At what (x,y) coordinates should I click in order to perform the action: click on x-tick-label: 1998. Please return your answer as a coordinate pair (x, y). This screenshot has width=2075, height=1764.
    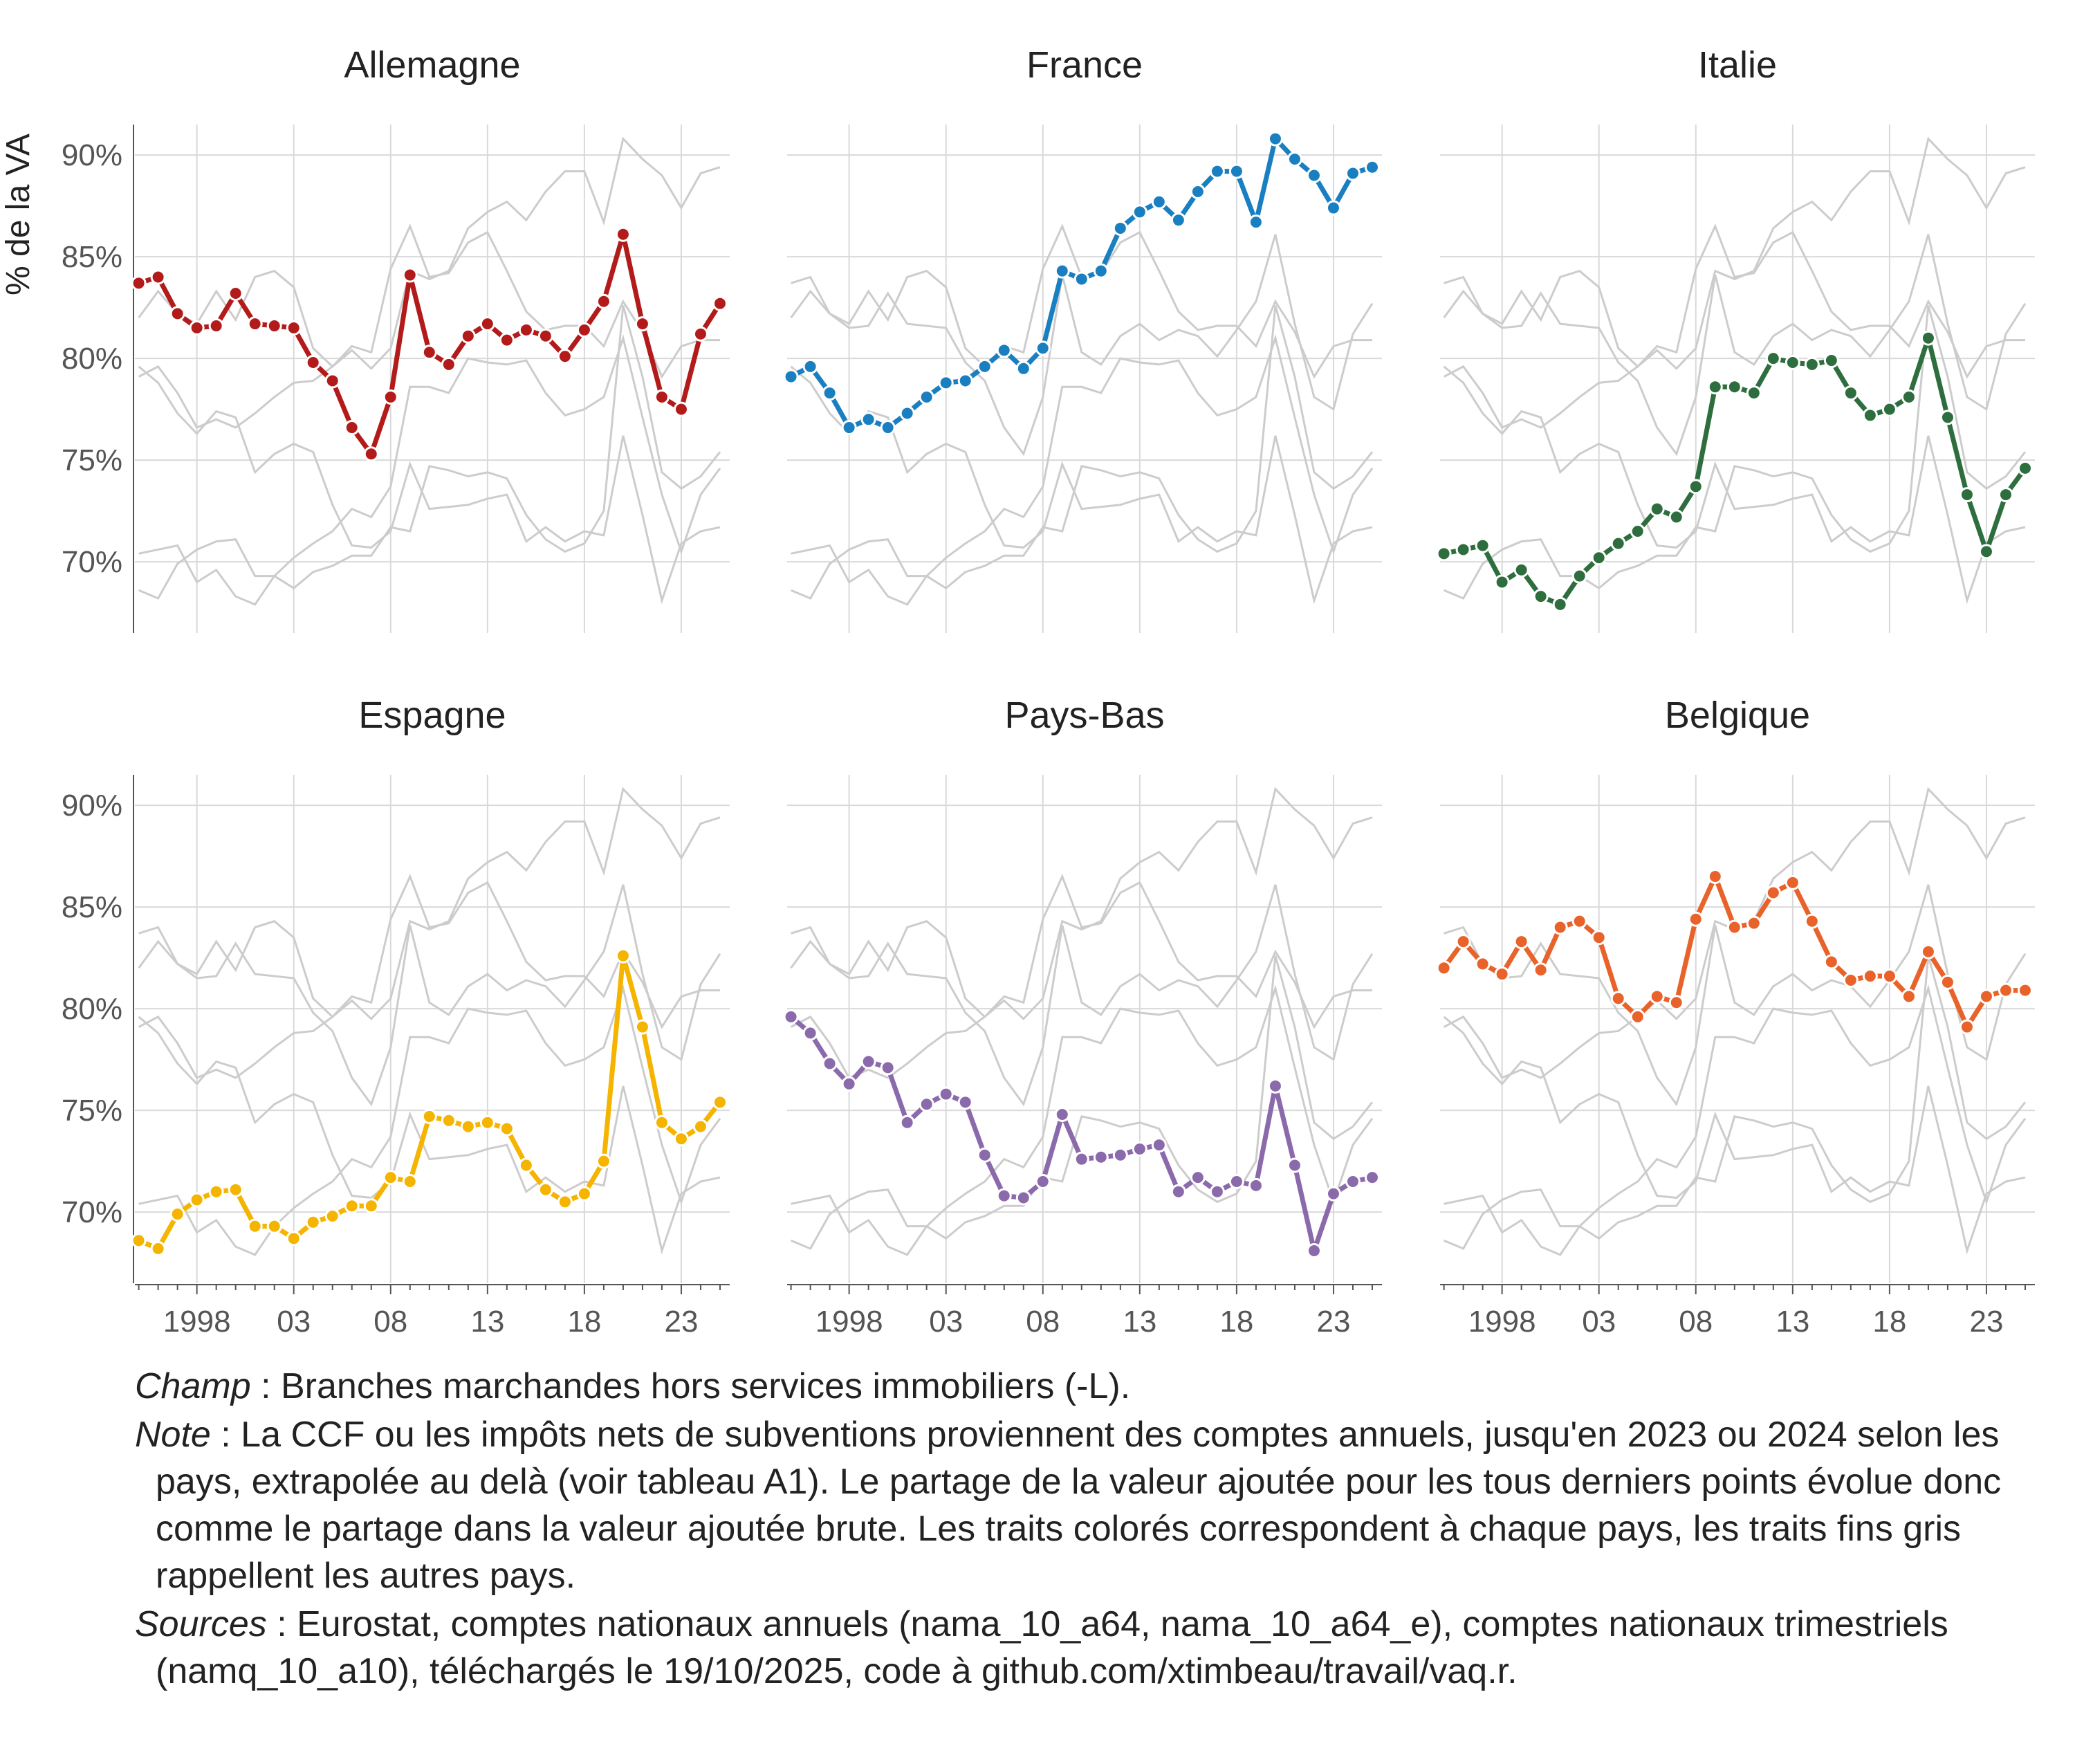
    Looking at the image, I should click on (1502, 1322).